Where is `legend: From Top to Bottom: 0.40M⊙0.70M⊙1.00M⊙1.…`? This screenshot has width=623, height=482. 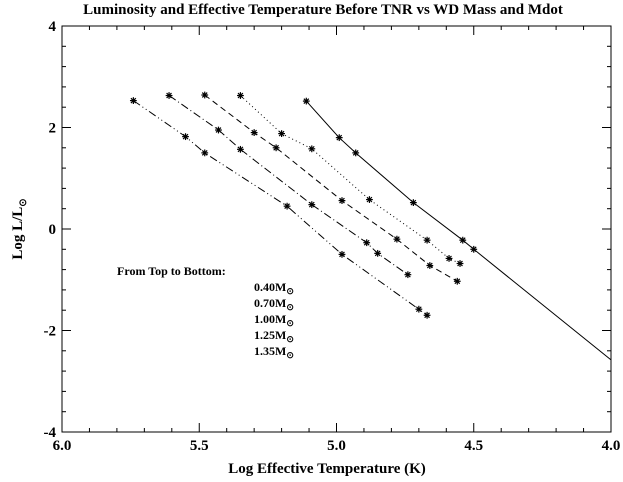 legend: From Top to Bottom: 0.40M⊙0.70M⊙1.00M⊙1.… is located at coordinates (205, 312).